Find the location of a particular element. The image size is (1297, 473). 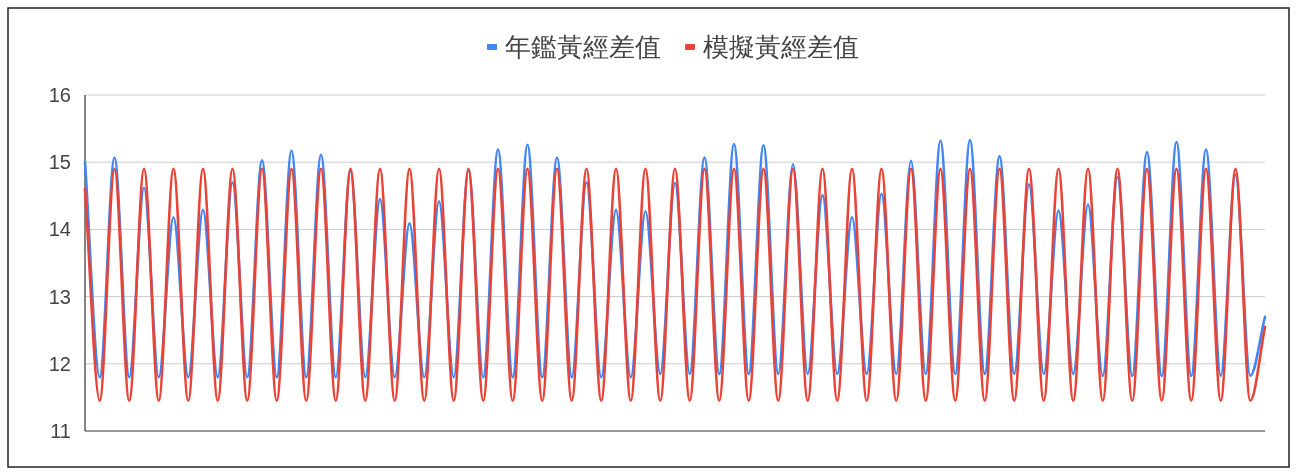

legend-label: 年鑑黃經差值 is located at coordinates (583, 47).